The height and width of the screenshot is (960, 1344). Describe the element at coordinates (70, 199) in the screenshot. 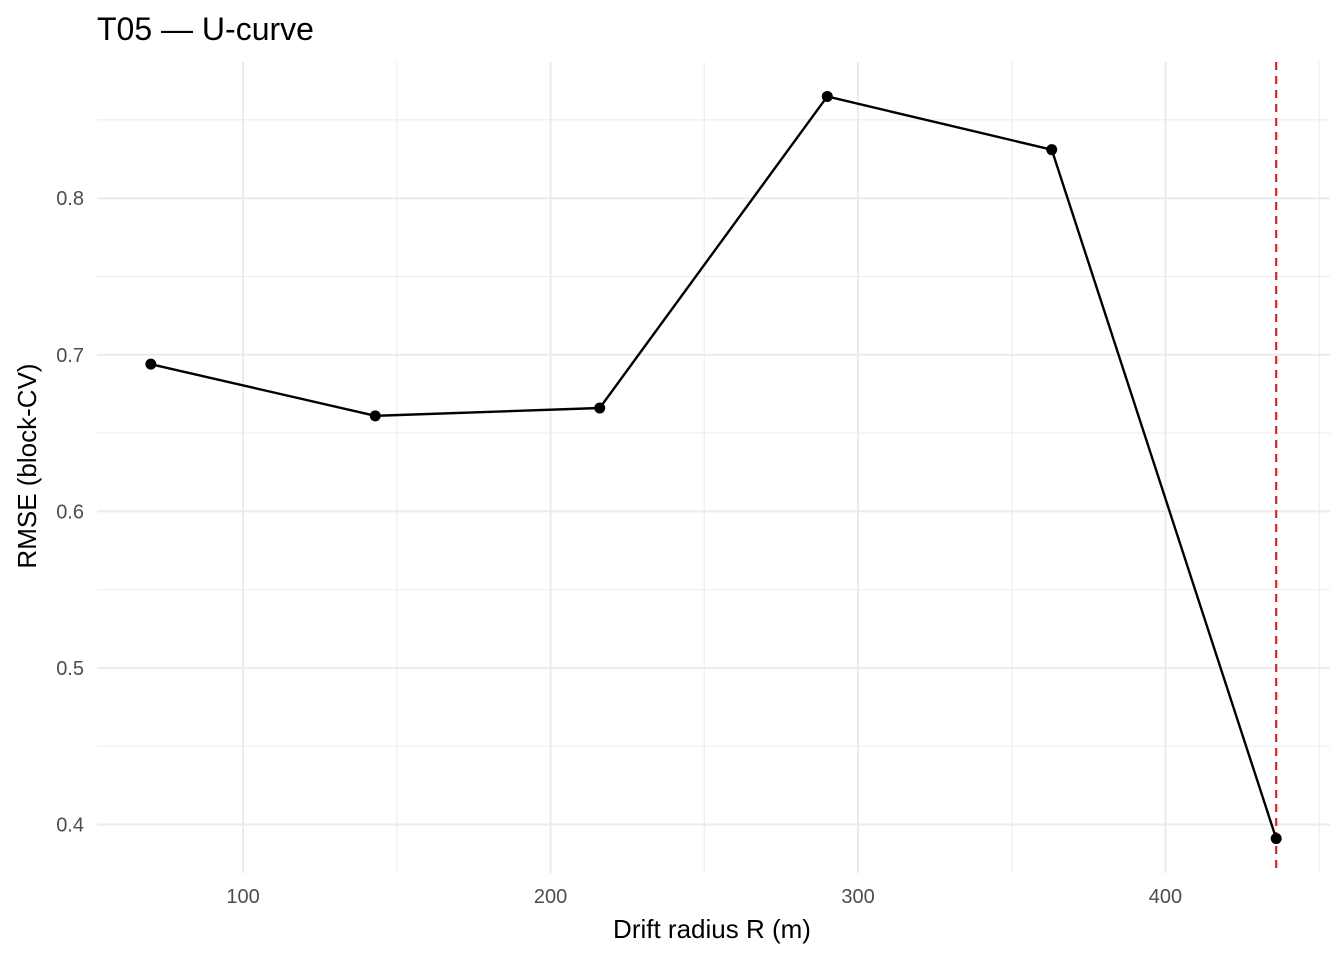

I see `y-tick-label: 0.8` at that location.